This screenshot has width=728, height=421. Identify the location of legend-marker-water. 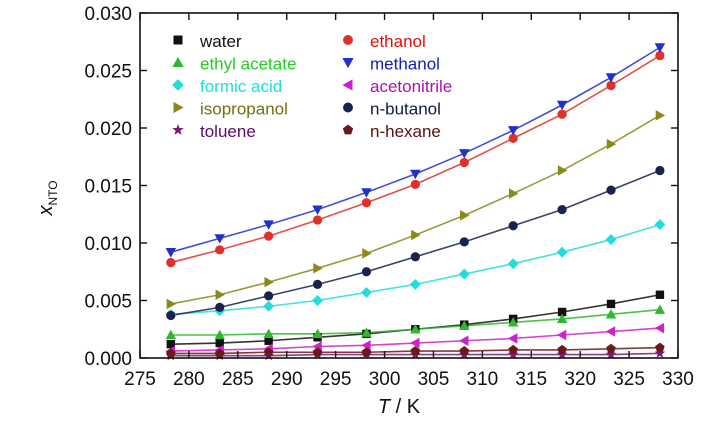
(178, 40).